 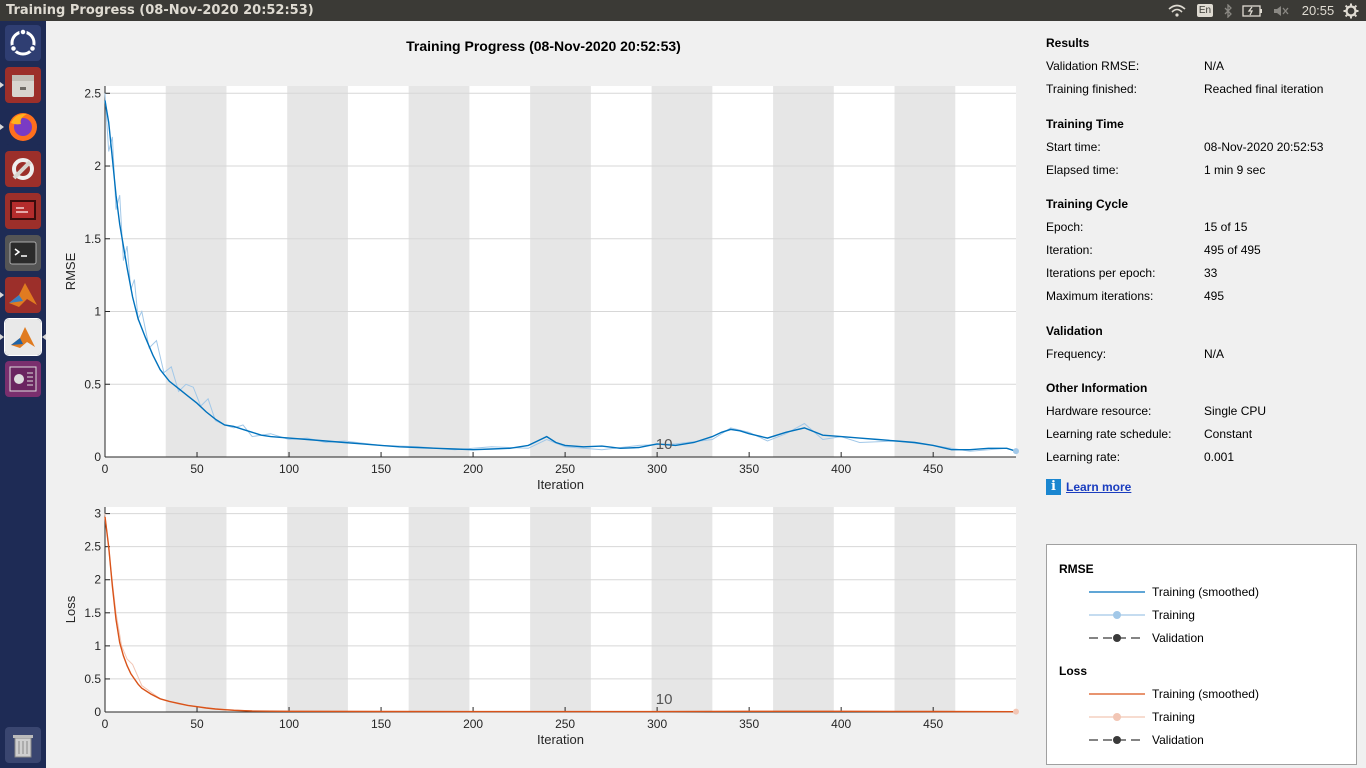 I want to click on rmse-y-tick-label: 2.5, so click(x=92, y=93).